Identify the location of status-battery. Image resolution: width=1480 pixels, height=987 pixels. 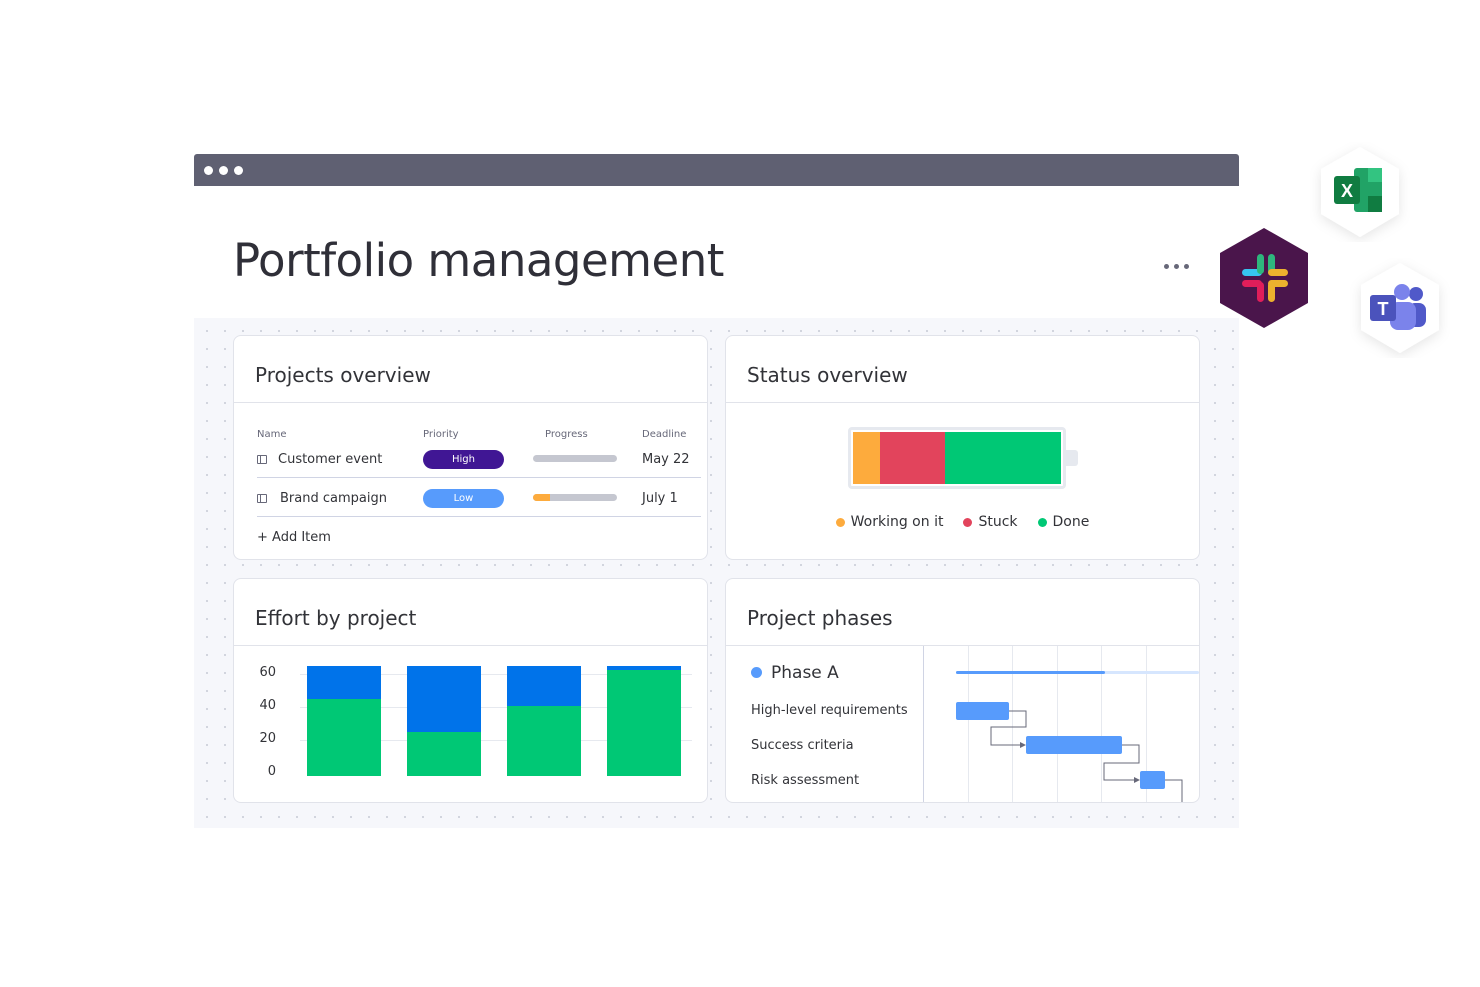
(957, 458).